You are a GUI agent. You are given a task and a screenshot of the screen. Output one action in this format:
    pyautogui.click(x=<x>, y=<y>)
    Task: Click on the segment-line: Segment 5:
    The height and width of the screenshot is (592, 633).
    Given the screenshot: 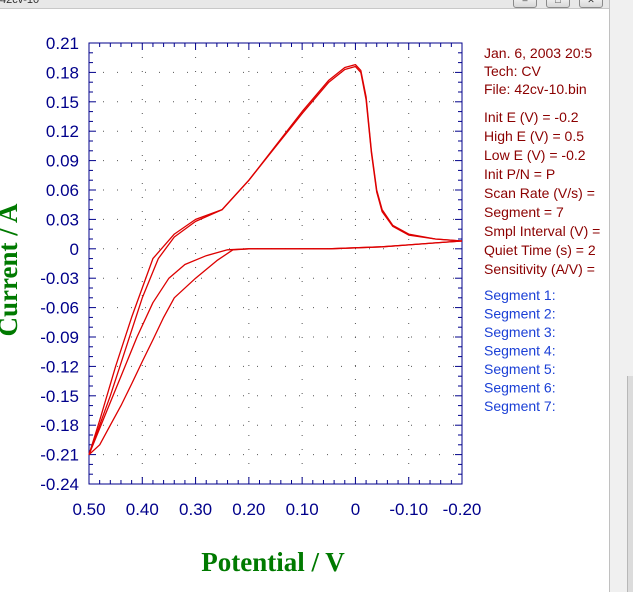 What is the action you would take?
    pyautogui.click(x=520, y=369)
    